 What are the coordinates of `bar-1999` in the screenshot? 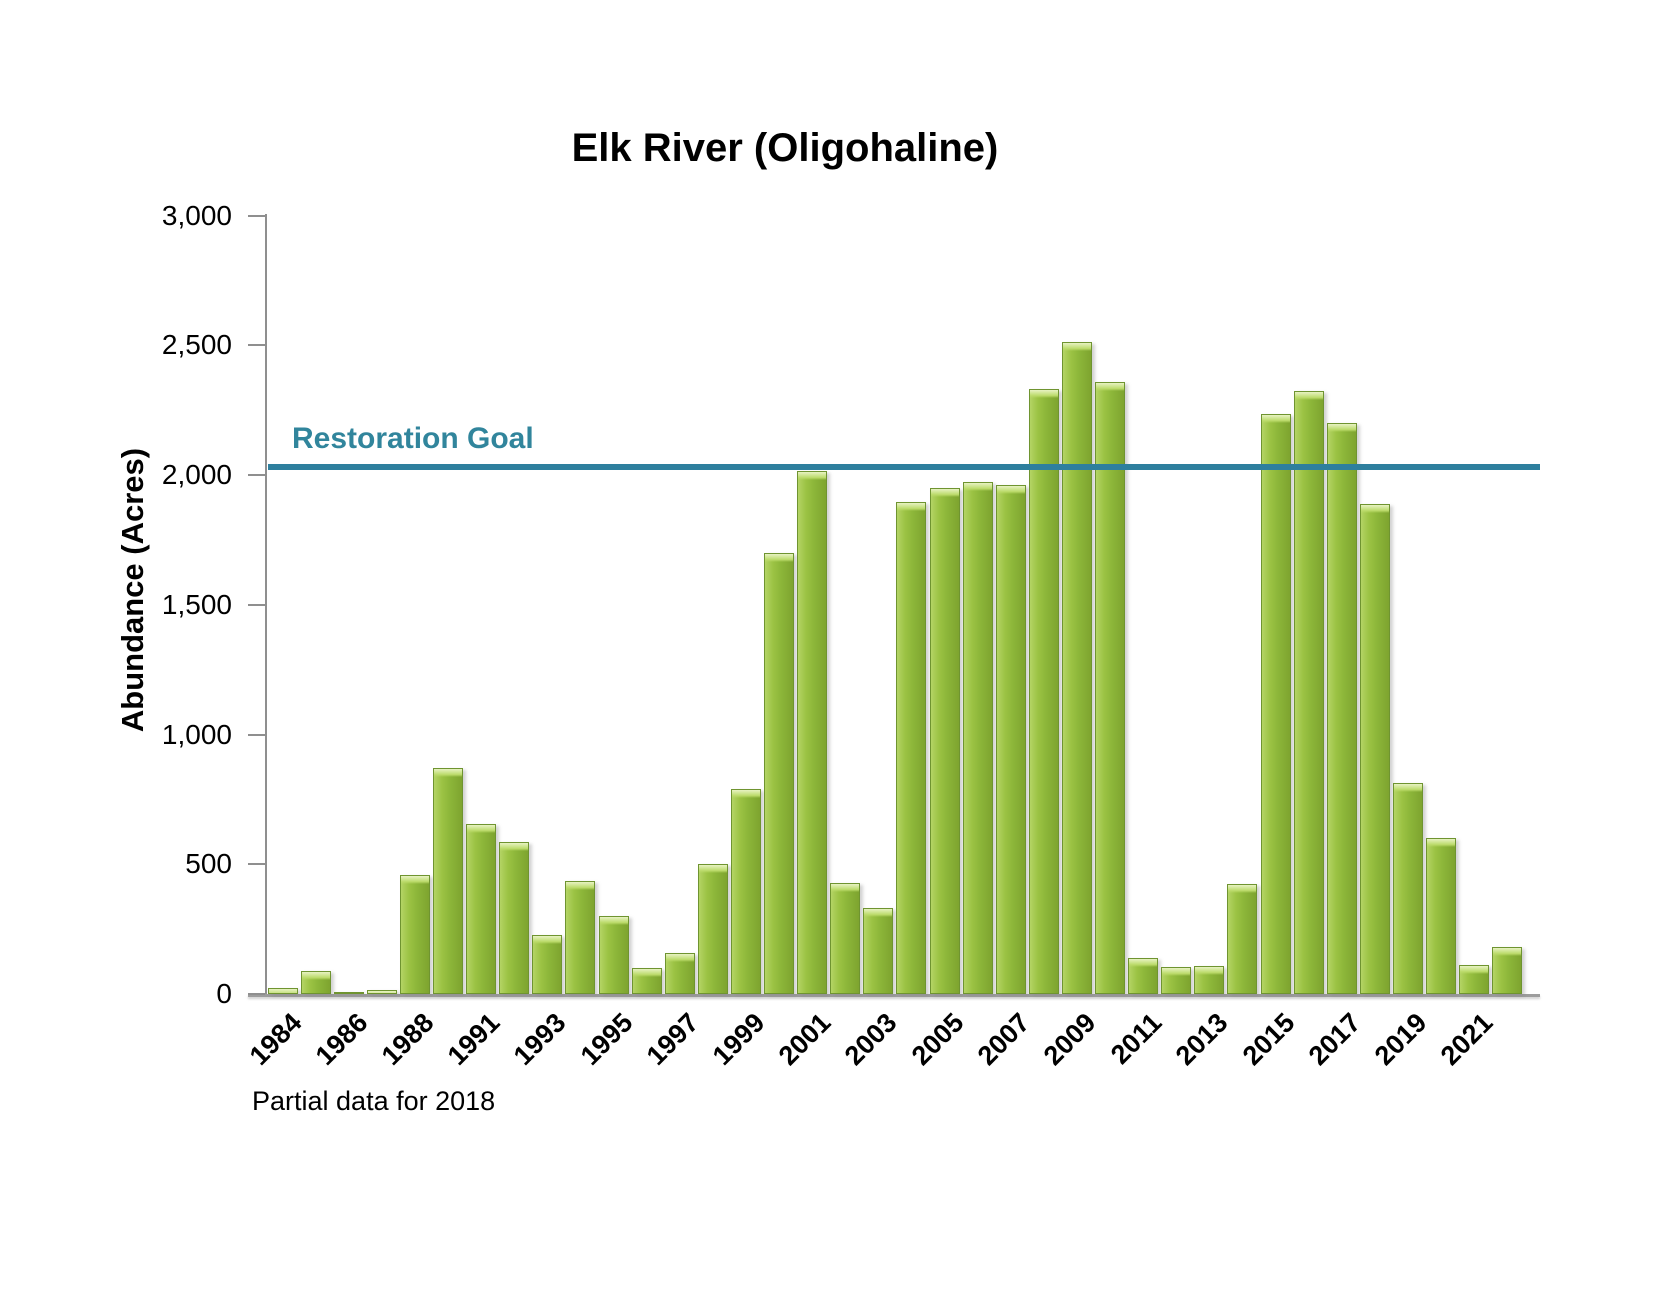 It's located at (745, 891).